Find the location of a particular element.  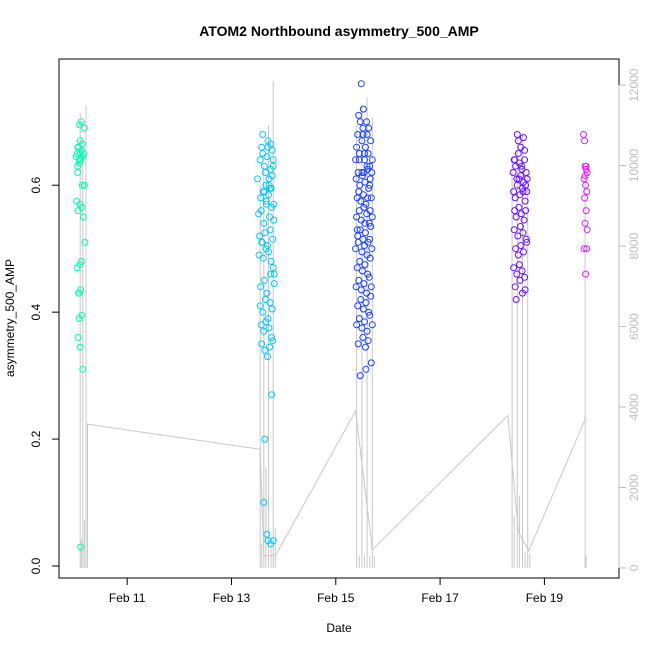

chart-title: ATOM2 Northbound asymmetry_500_AMP is located at coordinates (339, 31).